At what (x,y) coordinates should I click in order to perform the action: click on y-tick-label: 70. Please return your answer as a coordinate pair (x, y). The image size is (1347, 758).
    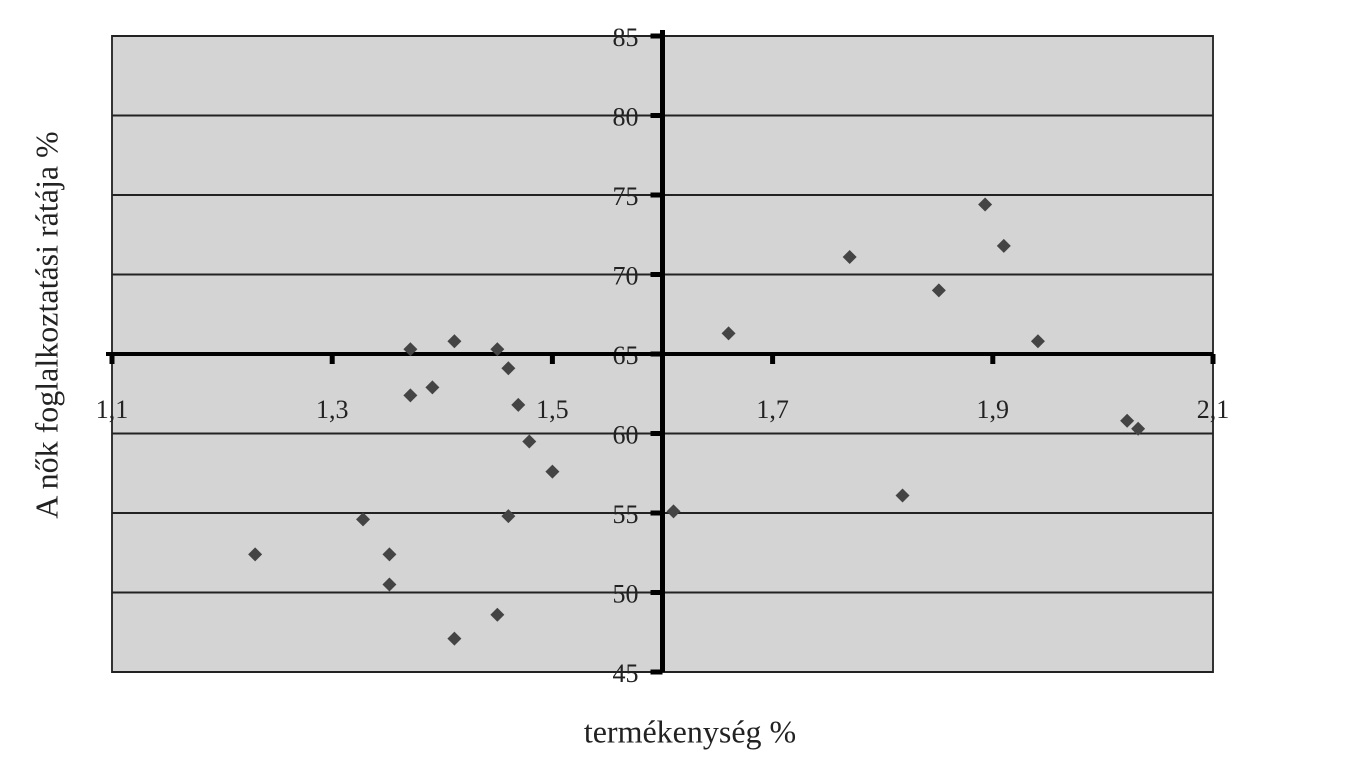
    Looking at the image, I should click on (626, 275).